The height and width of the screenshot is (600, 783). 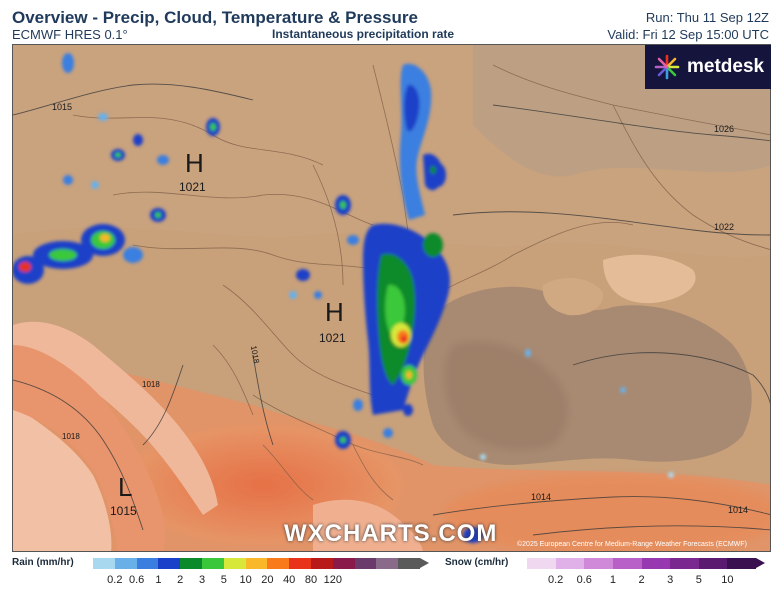 What do you see at coordinates (584, 580) in the screenshot?
I see `snow-legend-tick: 0.6` at bounding box center [584, 580].